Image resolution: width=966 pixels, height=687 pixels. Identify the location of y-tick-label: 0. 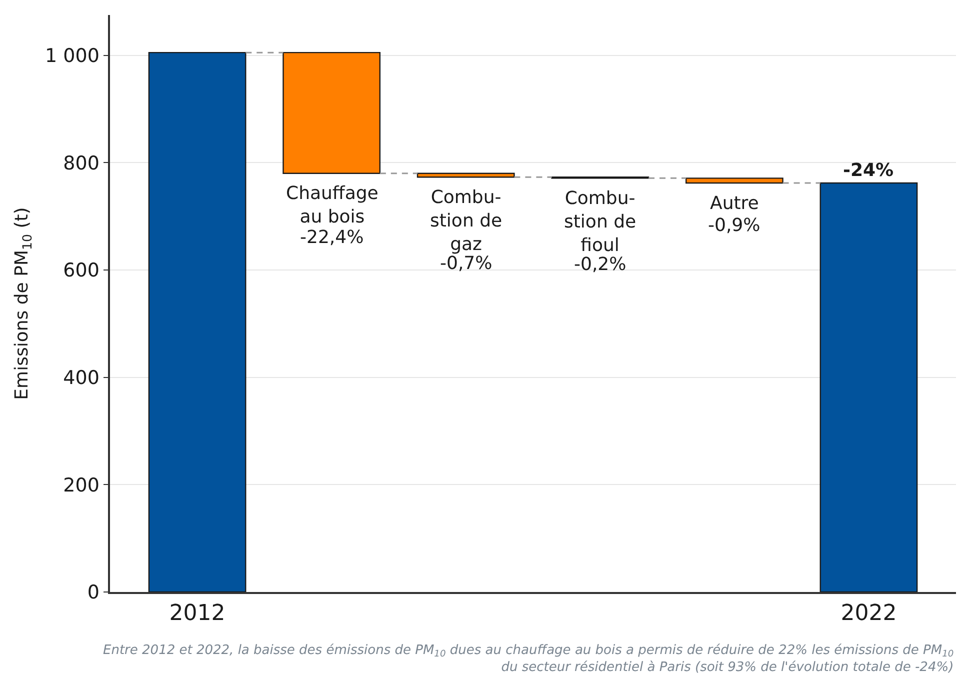
(93, 593).